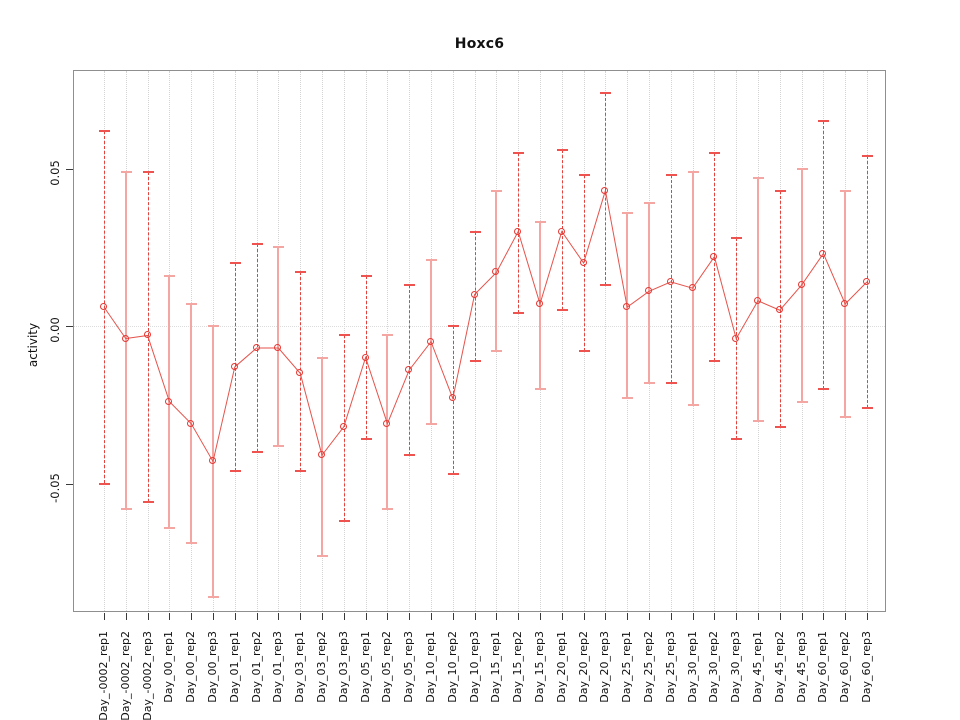  Describe the element at coordinates (479, 326) in the screenshot. I see `zero-reference-line` at that location.